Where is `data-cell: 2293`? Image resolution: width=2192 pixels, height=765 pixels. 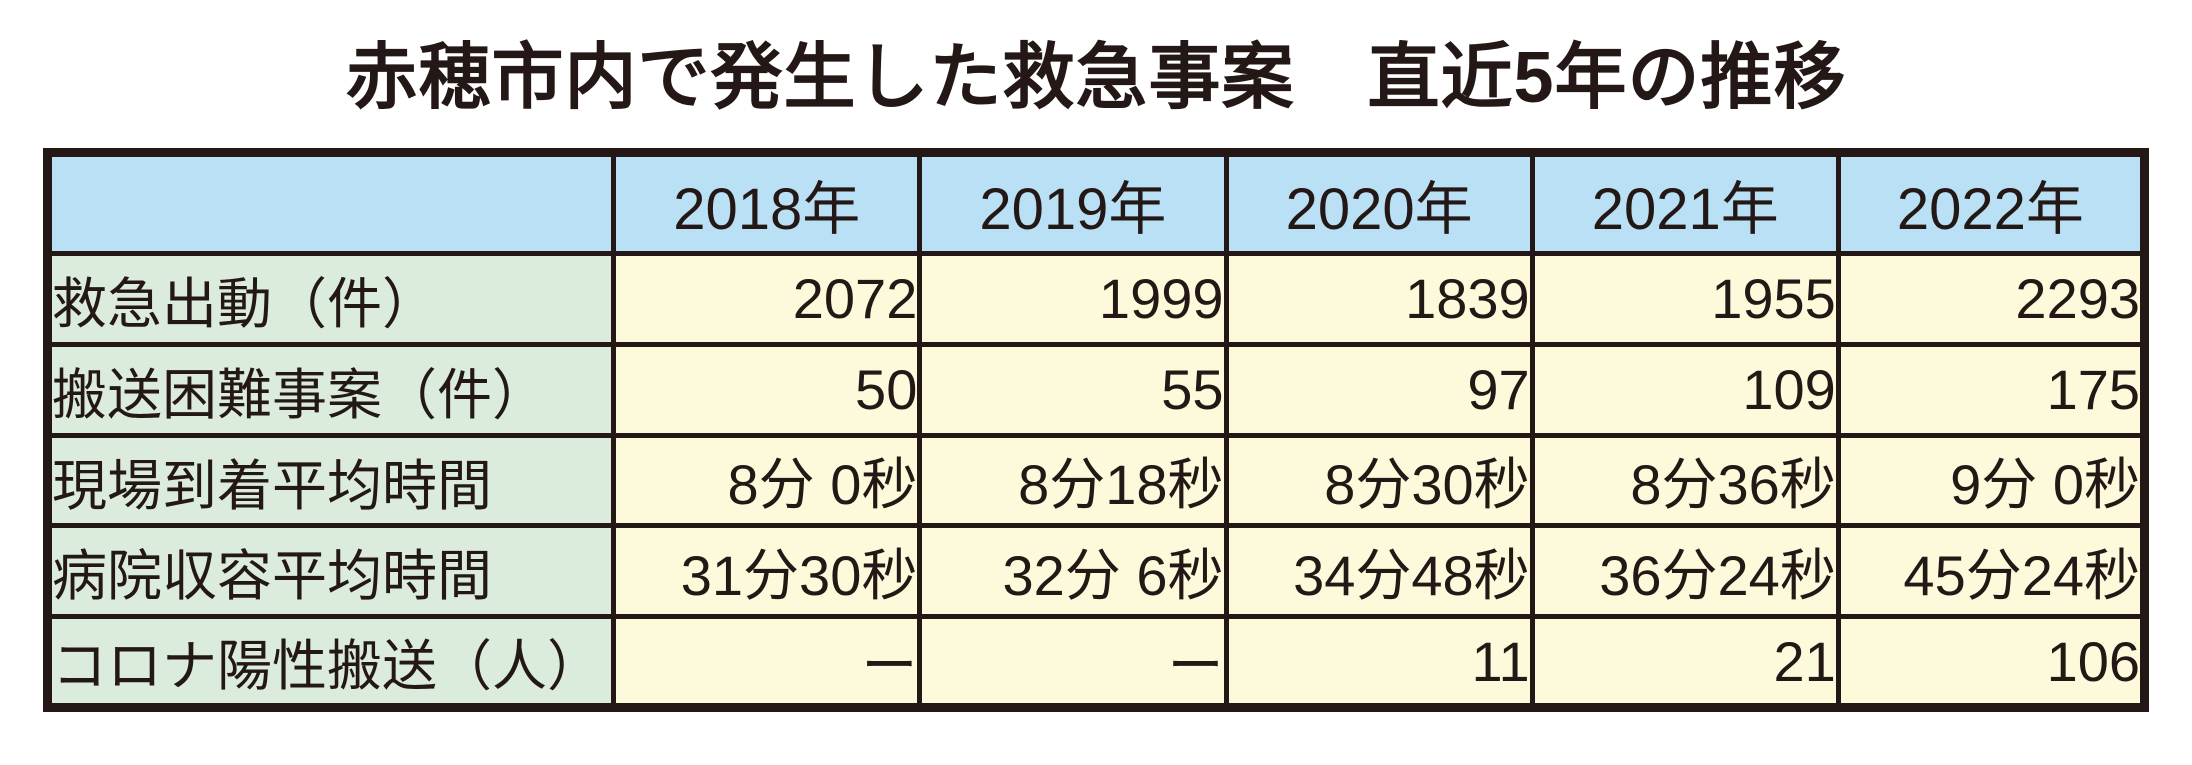 data-cell: 2293 is located at coordinates (1991, 299).